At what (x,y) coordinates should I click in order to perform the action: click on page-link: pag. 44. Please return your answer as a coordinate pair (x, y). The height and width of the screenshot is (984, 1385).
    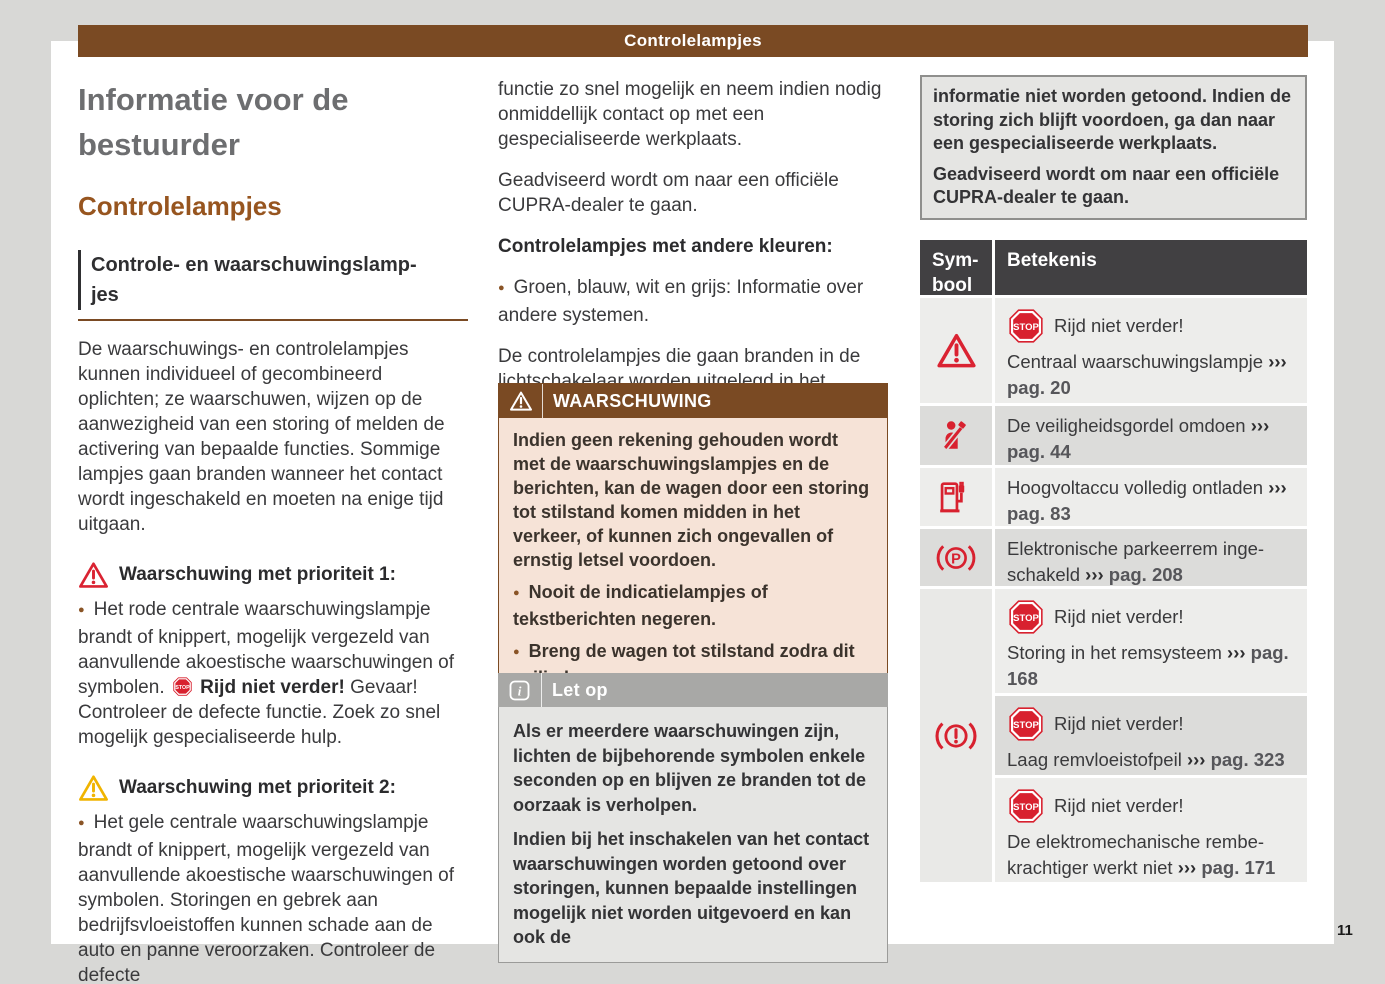
    Looking at the image, I should click on (1039, 451).